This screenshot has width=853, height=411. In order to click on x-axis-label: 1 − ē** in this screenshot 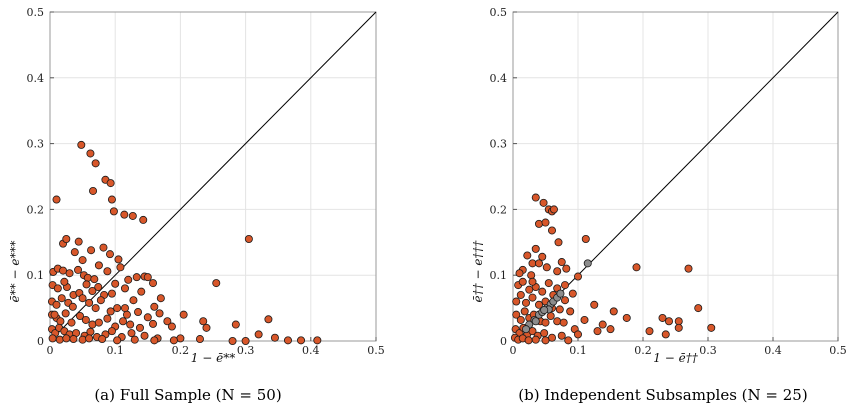, I will do `click(213, 358)`.